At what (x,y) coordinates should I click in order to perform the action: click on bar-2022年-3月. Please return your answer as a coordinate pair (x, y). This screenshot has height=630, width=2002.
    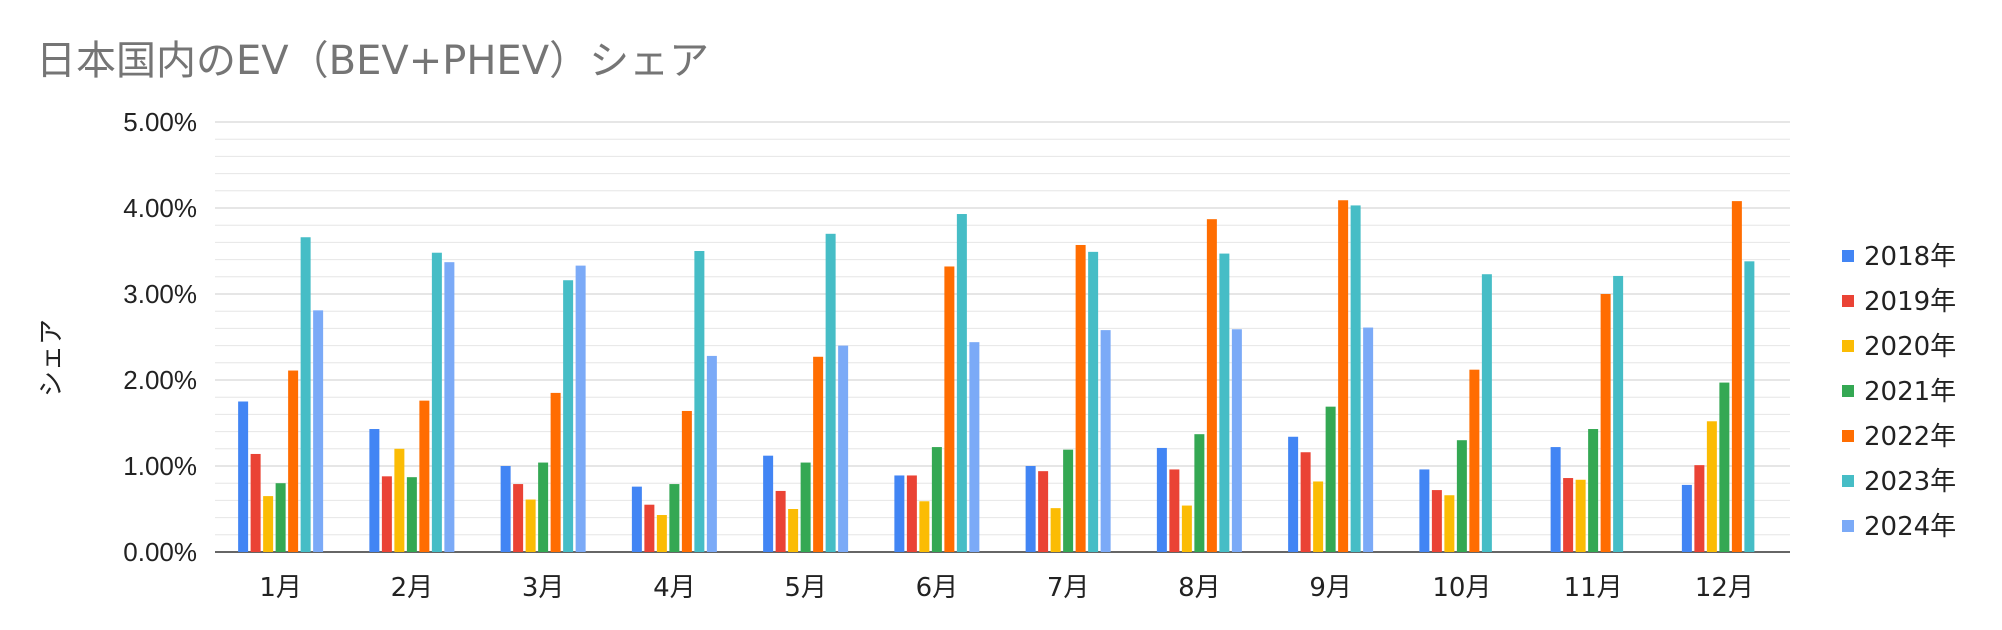
    Looking at the image, I should click on (555, 472).